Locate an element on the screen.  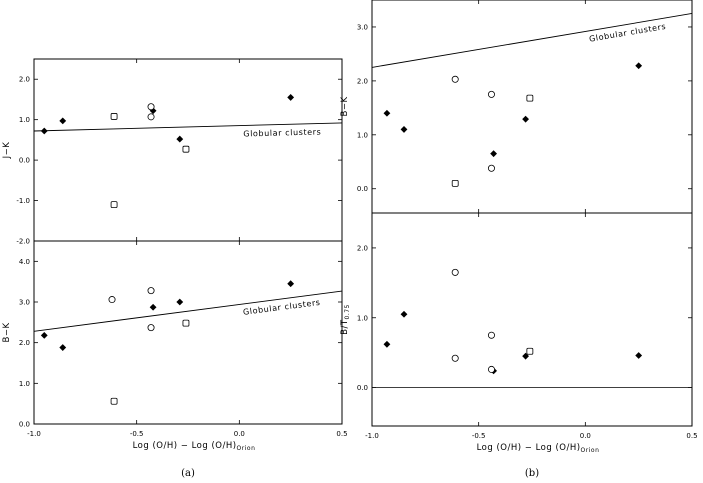
y-axis-label-subscript: 0.75 is located at coordinates (347, 311).